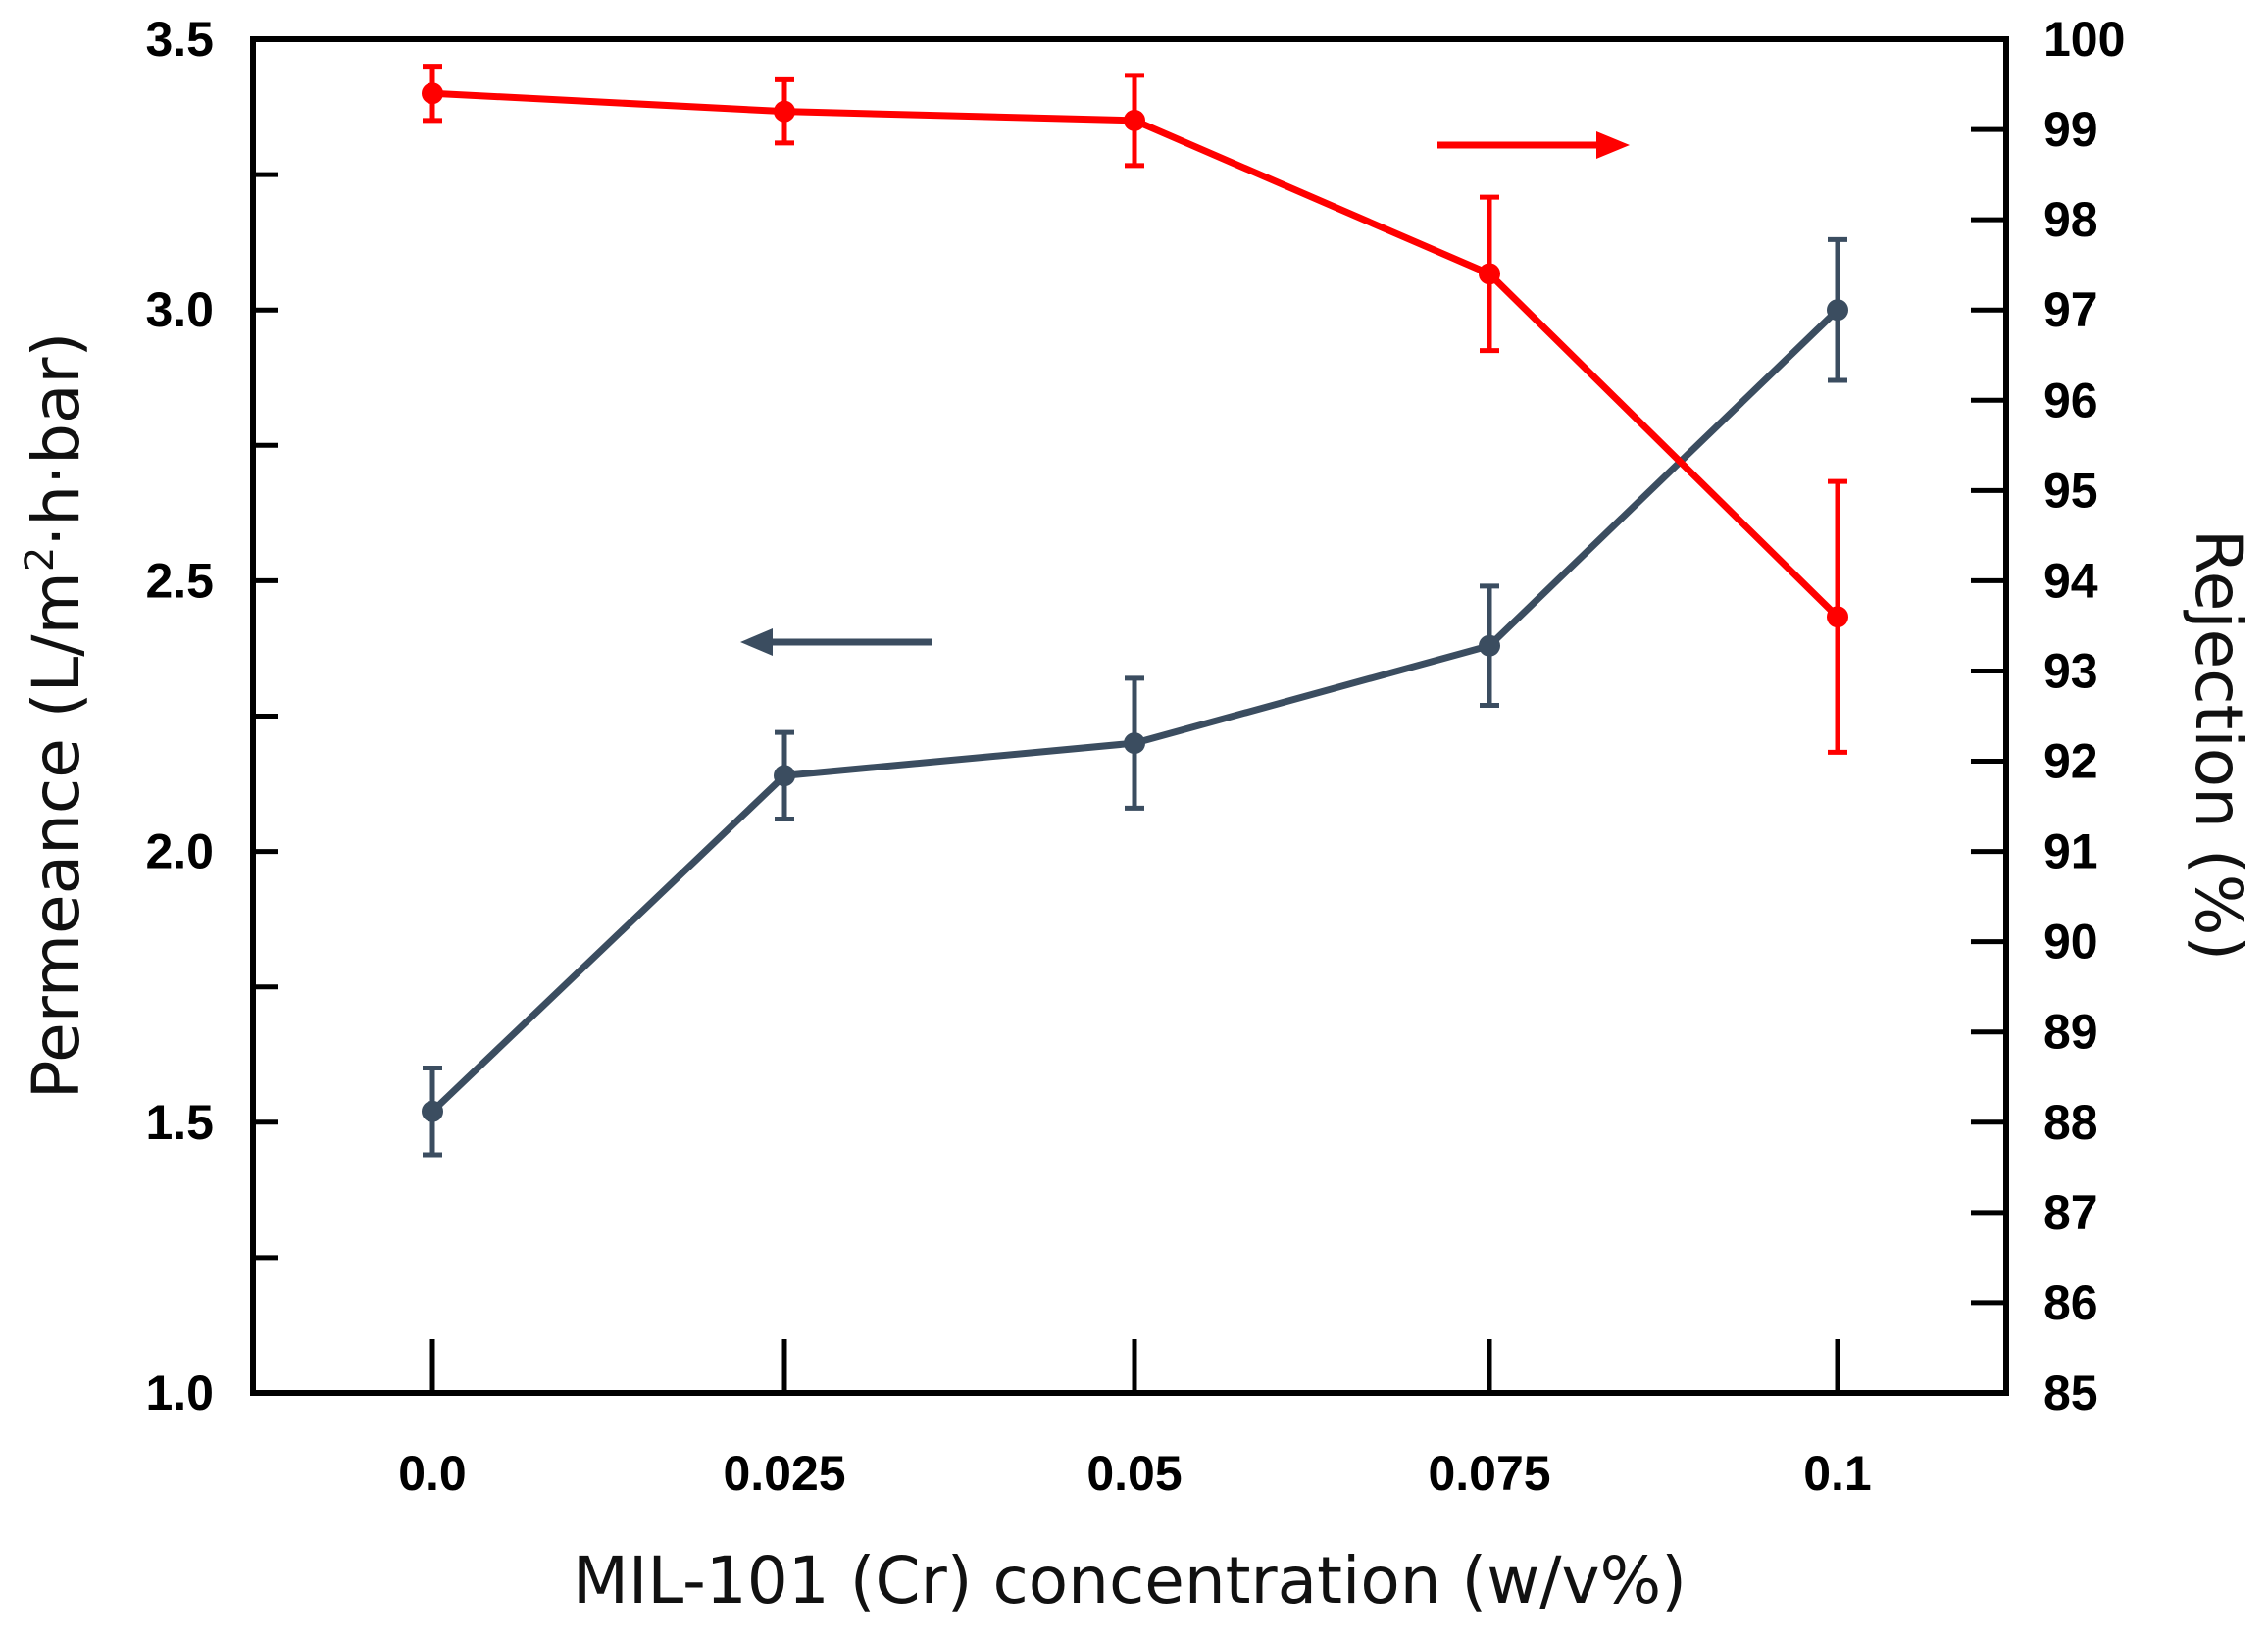  I want to click on left-y-ticks: 1.0 1.5 2.0 2.5 3.0 3.5, so click(211, 716).